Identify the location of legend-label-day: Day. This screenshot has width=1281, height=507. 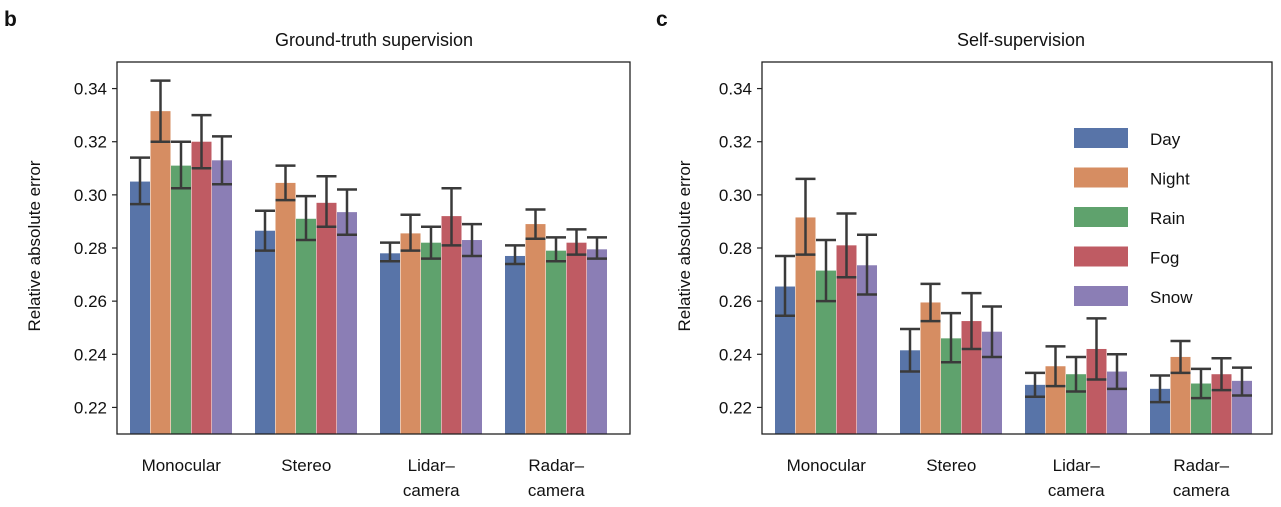
(1165, 139).